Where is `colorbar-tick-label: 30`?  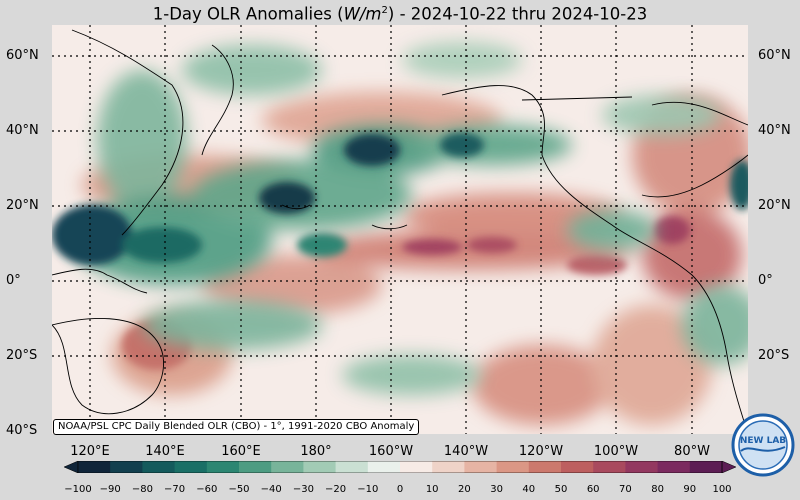
colorbar-tick-label: 30 is located at coordinates (496, 489).